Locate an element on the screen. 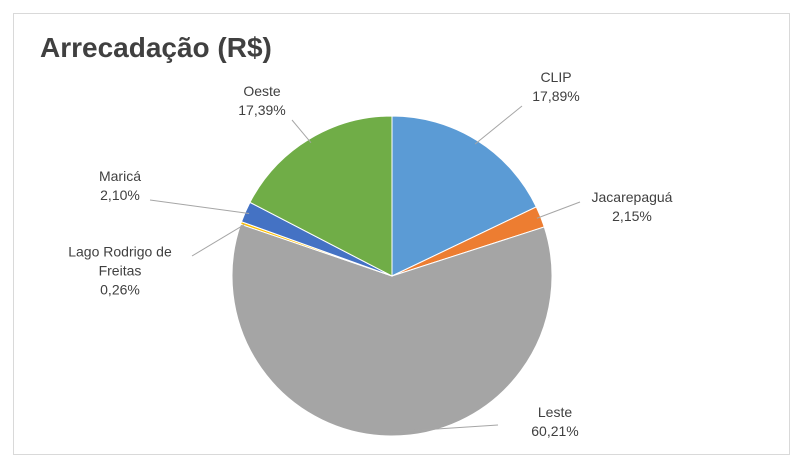  chart-title: Arrecadação (R$) is located at coordinates (156, 47).